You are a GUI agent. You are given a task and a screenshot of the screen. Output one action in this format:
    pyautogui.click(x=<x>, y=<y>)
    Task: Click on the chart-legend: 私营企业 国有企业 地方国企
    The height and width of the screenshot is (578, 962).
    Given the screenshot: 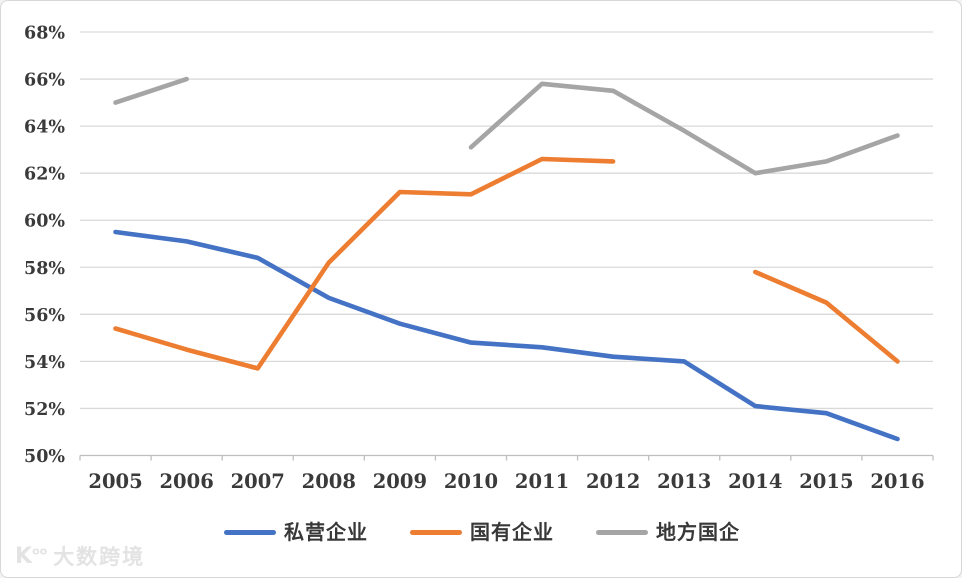 What is the action you would take?
    pyautogui.click(x=481, y=532)
    